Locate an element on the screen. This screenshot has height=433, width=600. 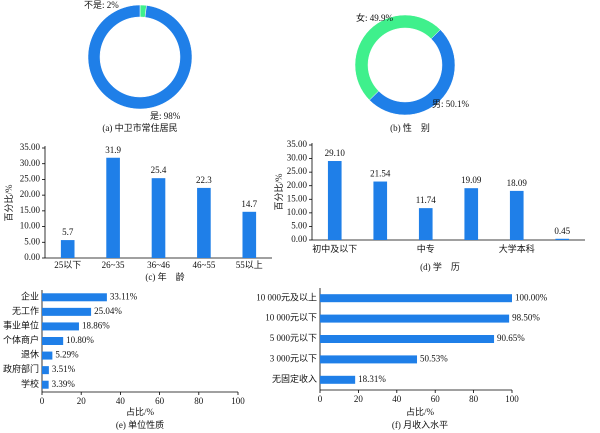
caption: (f) 月收入水平 is located at coordinates (420, 424).